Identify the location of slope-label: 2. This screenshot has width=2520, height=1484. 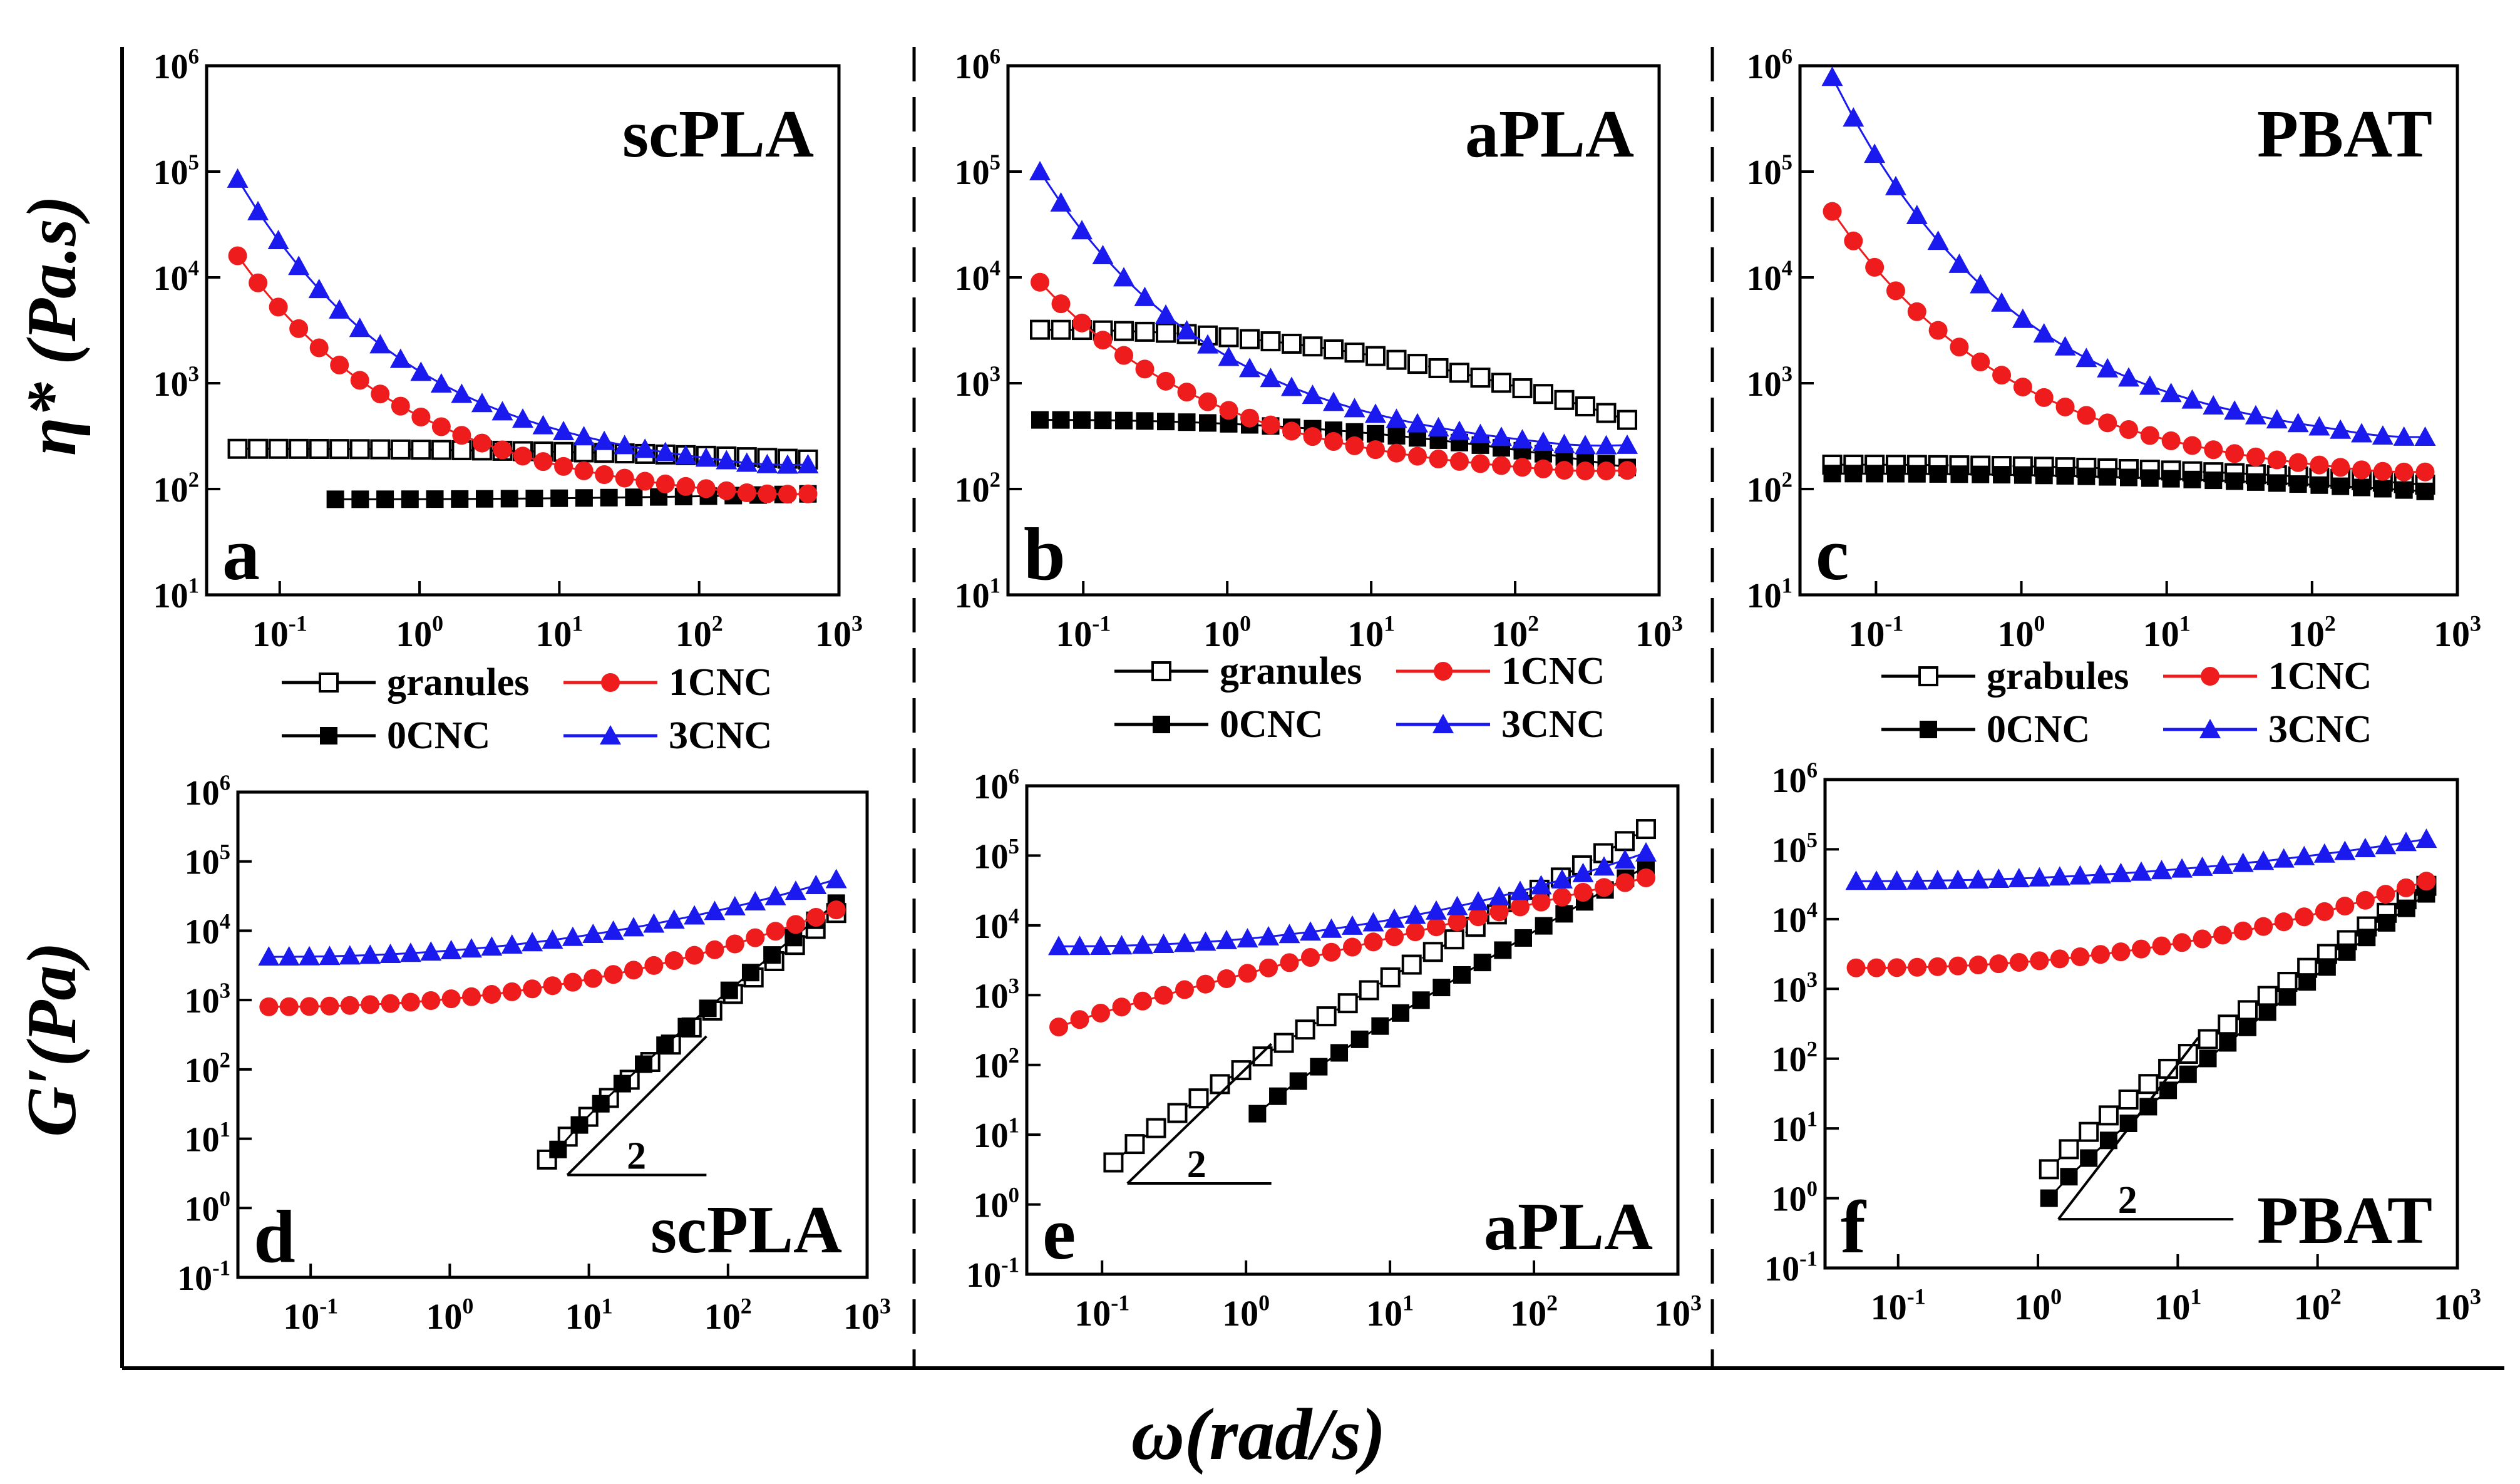
(1196, 1164).